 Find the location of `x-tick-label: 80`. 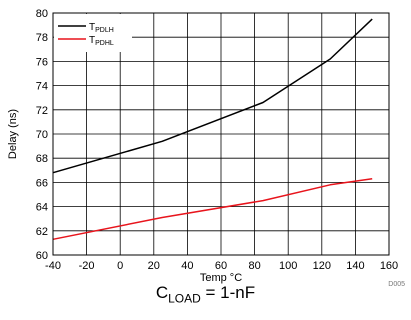

x-tick-label: 80 is located at coordinates (254, 266).